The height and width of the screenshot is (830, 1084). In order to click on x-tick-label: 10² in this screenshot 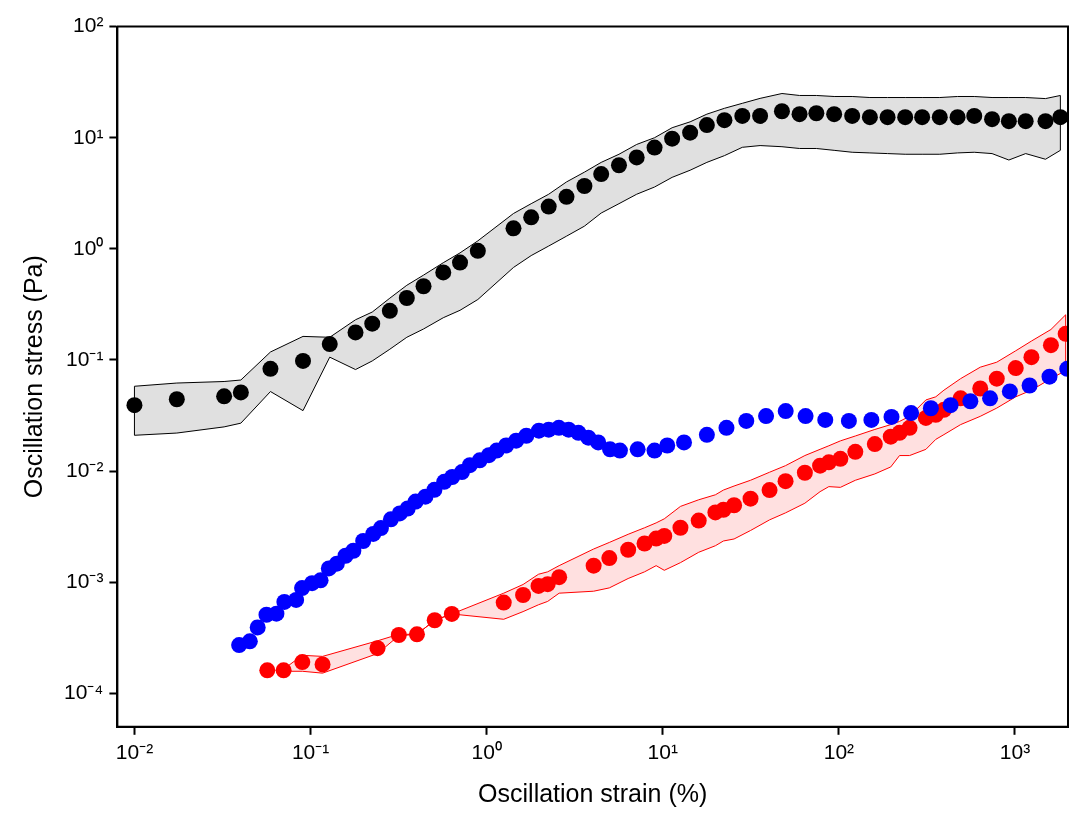, I will do `click(839, 752)`.